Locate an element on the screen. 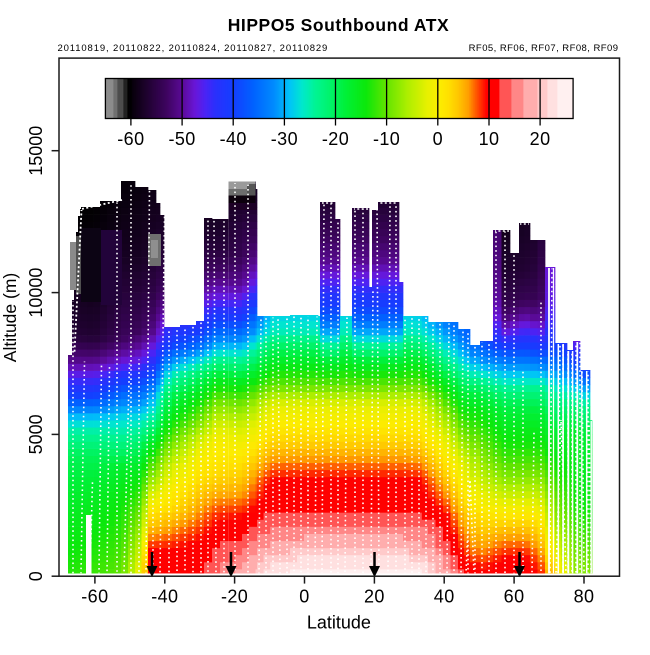 This screenshot has height=655, width=650. svg-text: Latitude is located at coordinates (339, 622).